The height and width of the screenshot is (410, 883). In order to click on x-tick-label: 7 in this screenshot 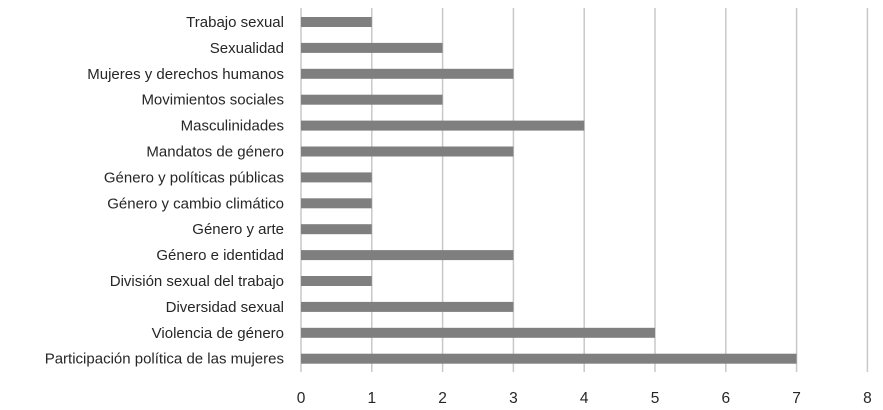, I will do `click(796, 398)`.